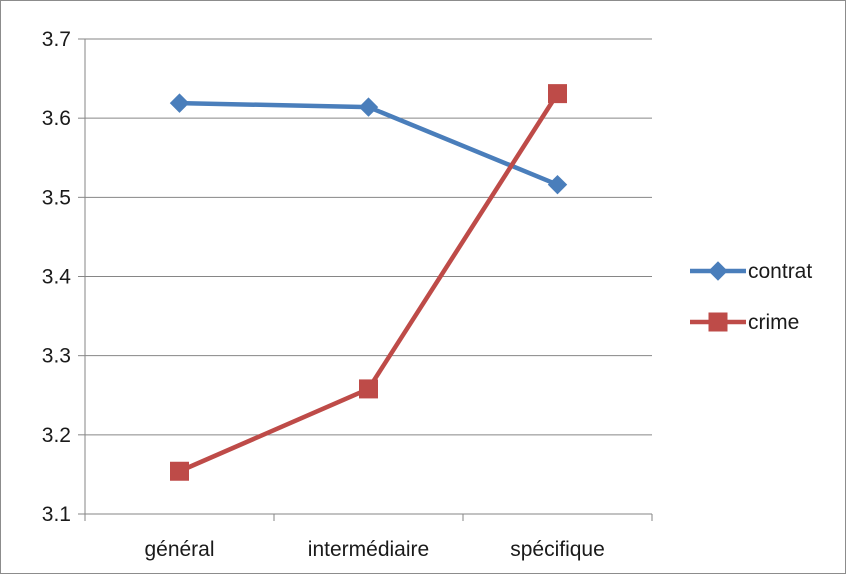 This screenshot has height=574, width=846. What do you see at coordinates (780, 271) in the screenshot?
I see `legend-label: contrat` at bounding box center [780, 271].